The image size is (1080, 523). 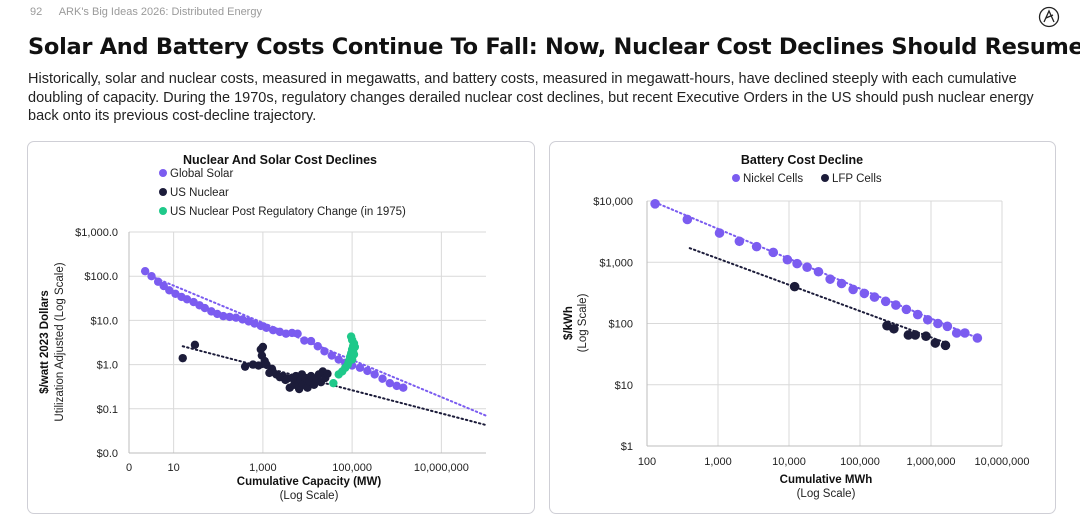 What do you see at coordinates (621, 325) in the screenshot?
I see `y-tick-label: $100` at bounding box center [621, 325].